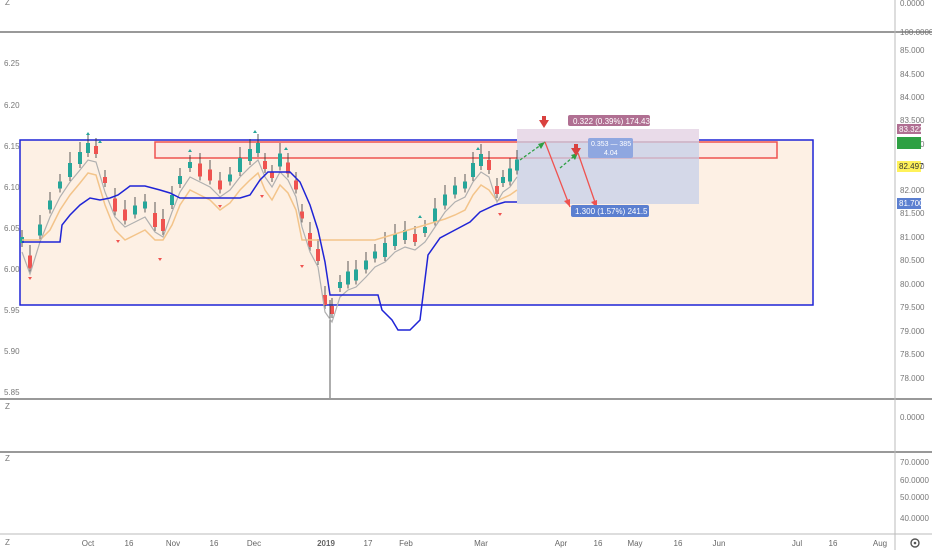 This screenshot has width=932, height=550. Describe the element at coordinates (12, 310) in the screenshot. I see `left-axis-label: 5.95` at that location.